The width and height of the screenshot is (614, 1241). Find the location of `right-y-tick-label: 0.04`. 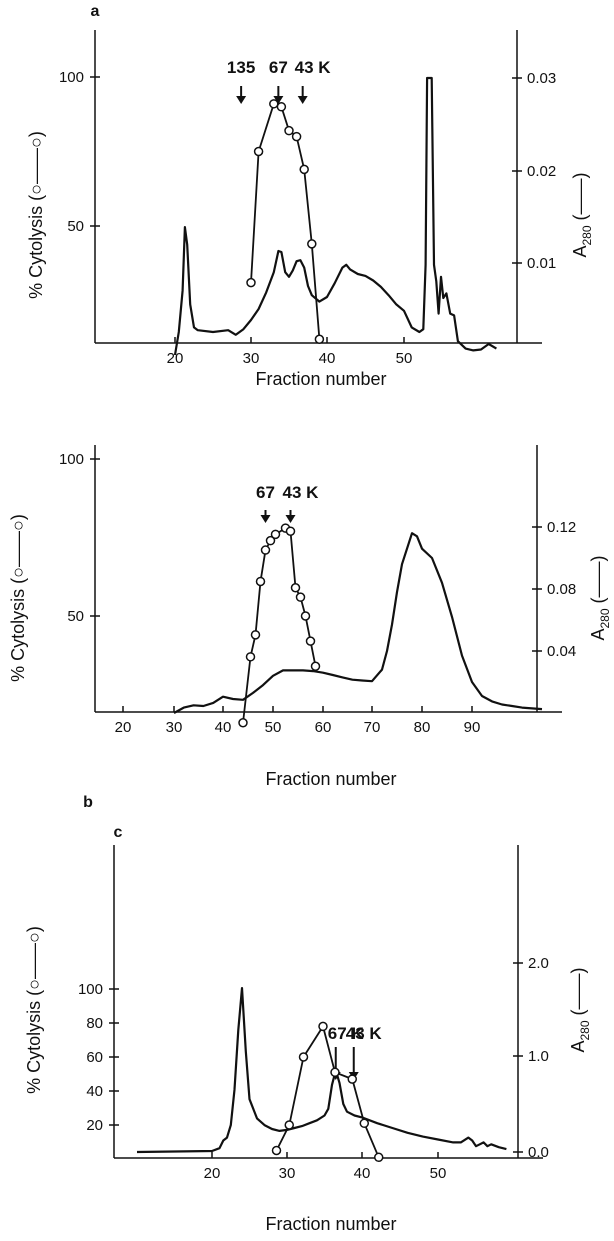

right-y-tick-label: 0.04 is located at coordinates (561, 651).